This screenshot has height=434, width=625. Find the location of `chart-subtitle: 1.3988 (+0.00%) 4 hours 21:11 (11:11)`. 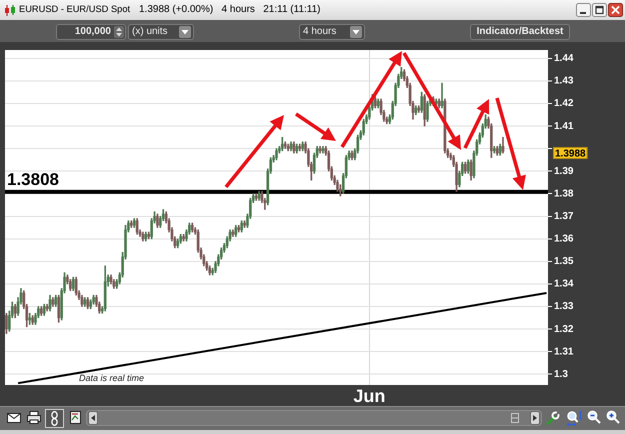

chart-subtitle: 1.3988 (+0.00%) 4 hours 21:11 (11:11) is located at coordinates (230, 9).